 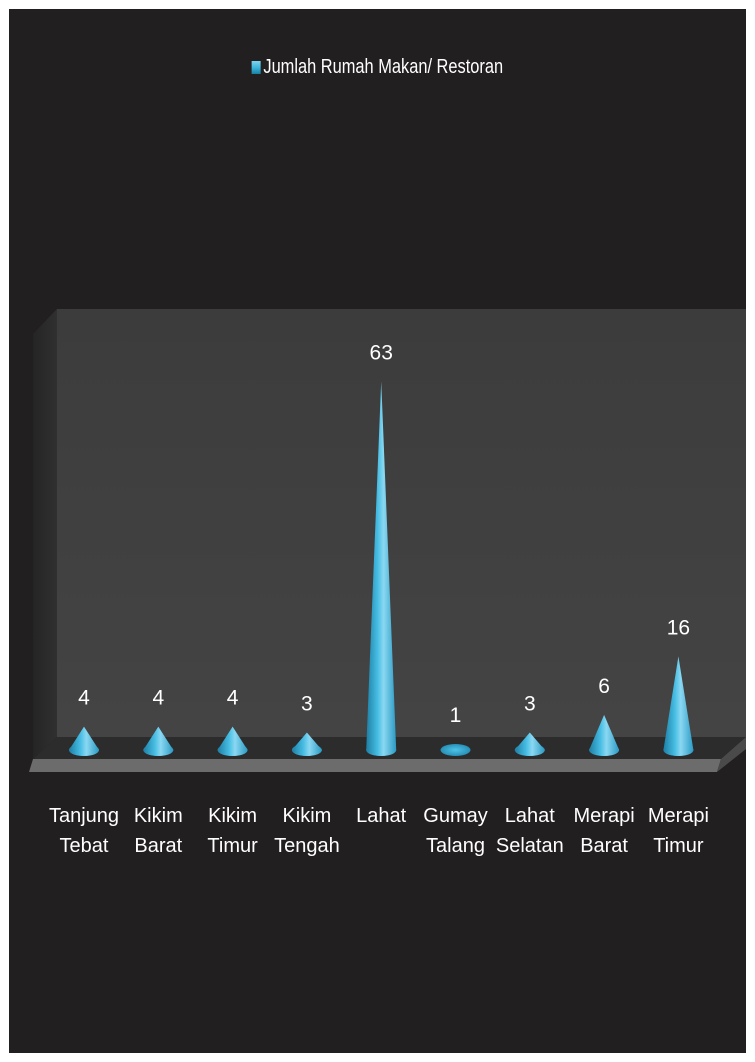 I want to click on floor-edge-side, so click(x=731, y=754).